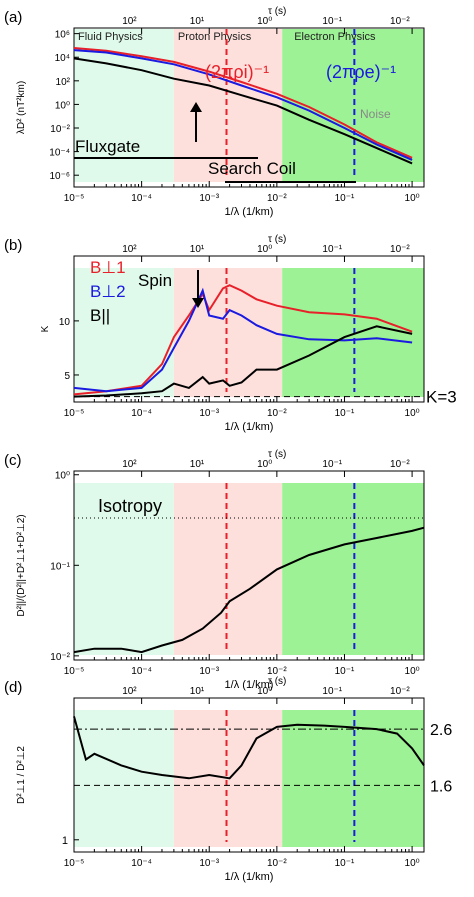 Image resolution: width=474 pixels, height=897 pixels. Describe the element at coordinates (63, 82) in the screenshot. I see `y-tick-label: 10²` at that location.